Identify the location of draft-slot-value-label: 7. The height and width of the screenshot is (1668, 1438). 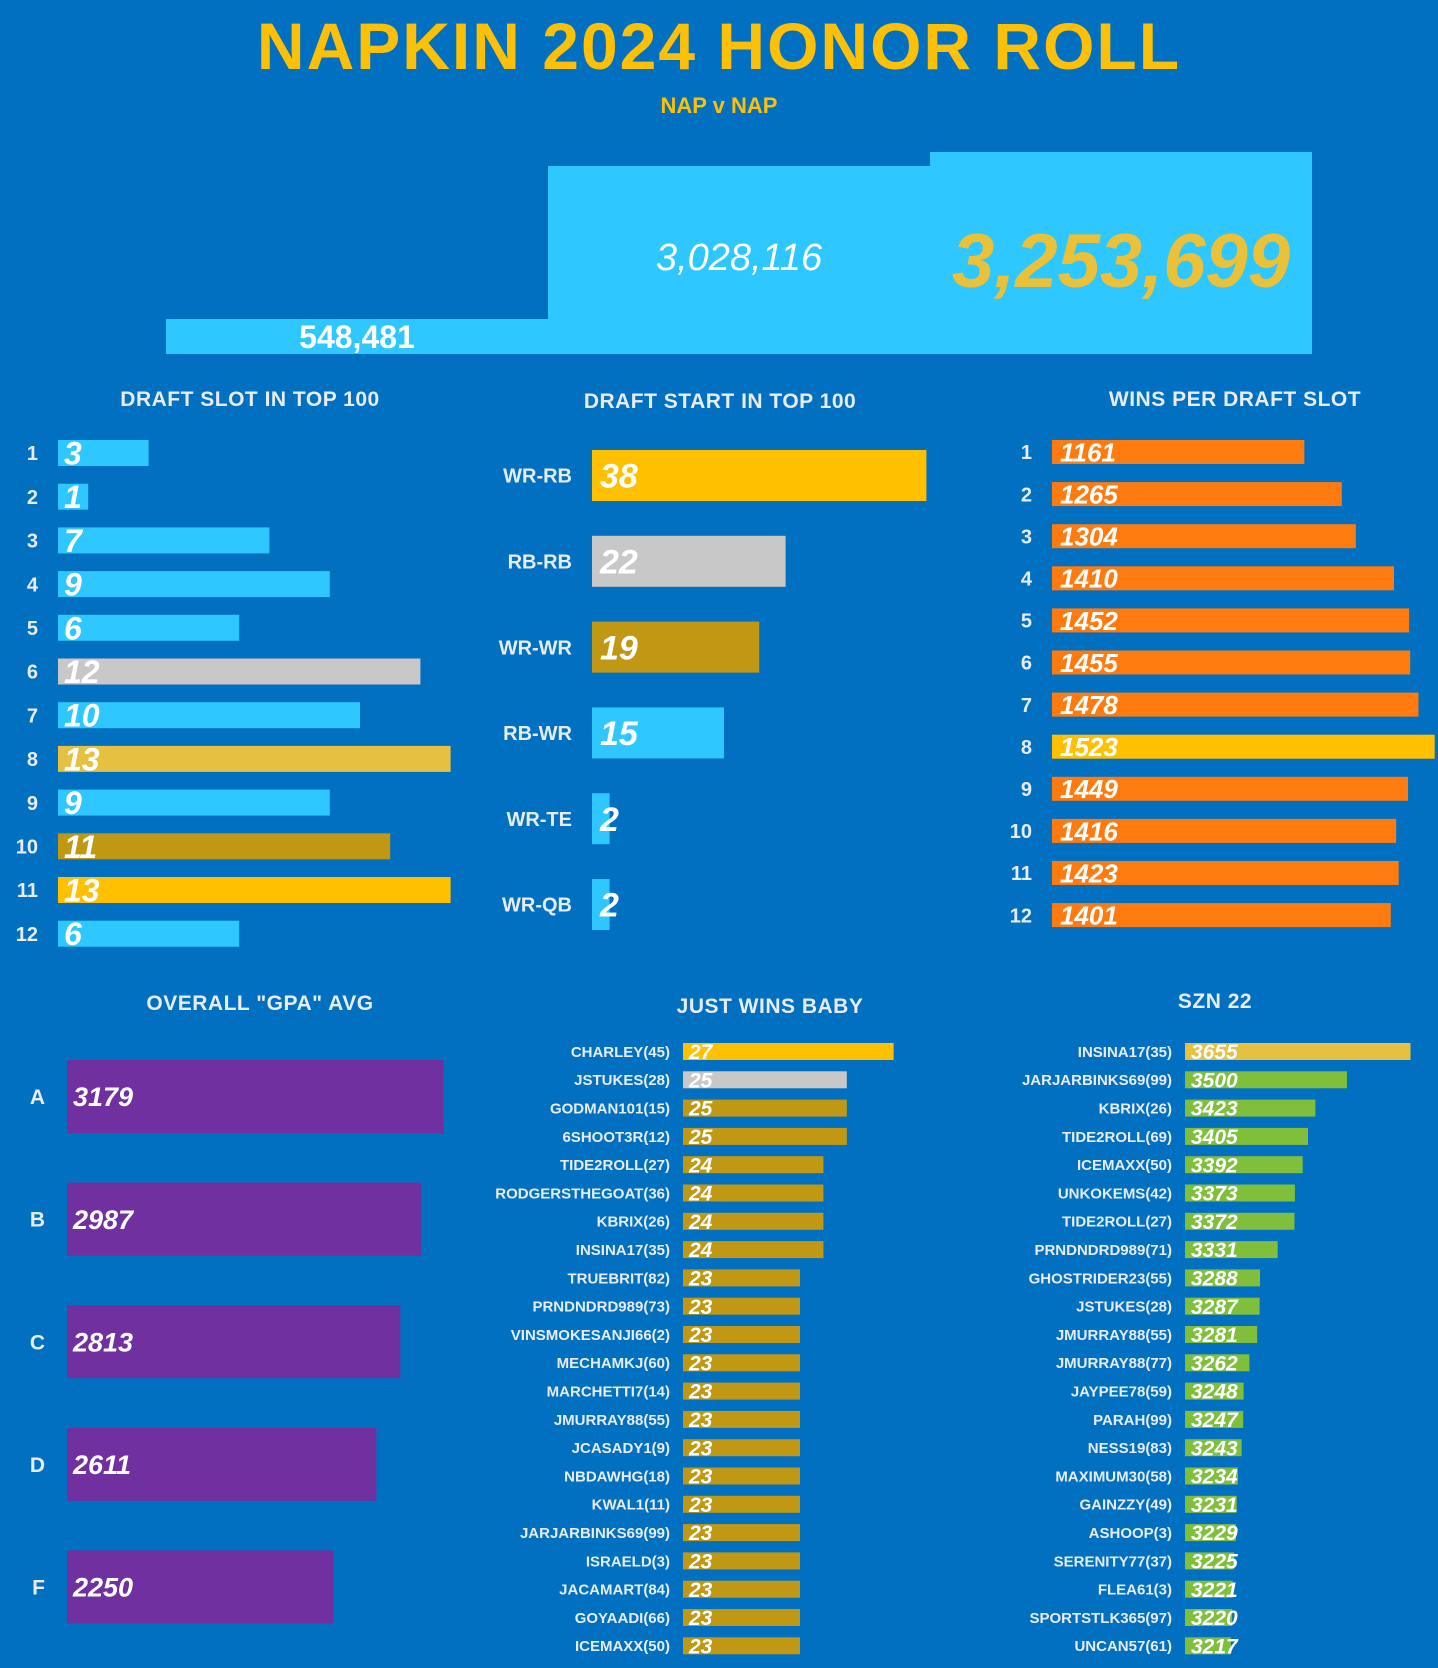
(74, 541).